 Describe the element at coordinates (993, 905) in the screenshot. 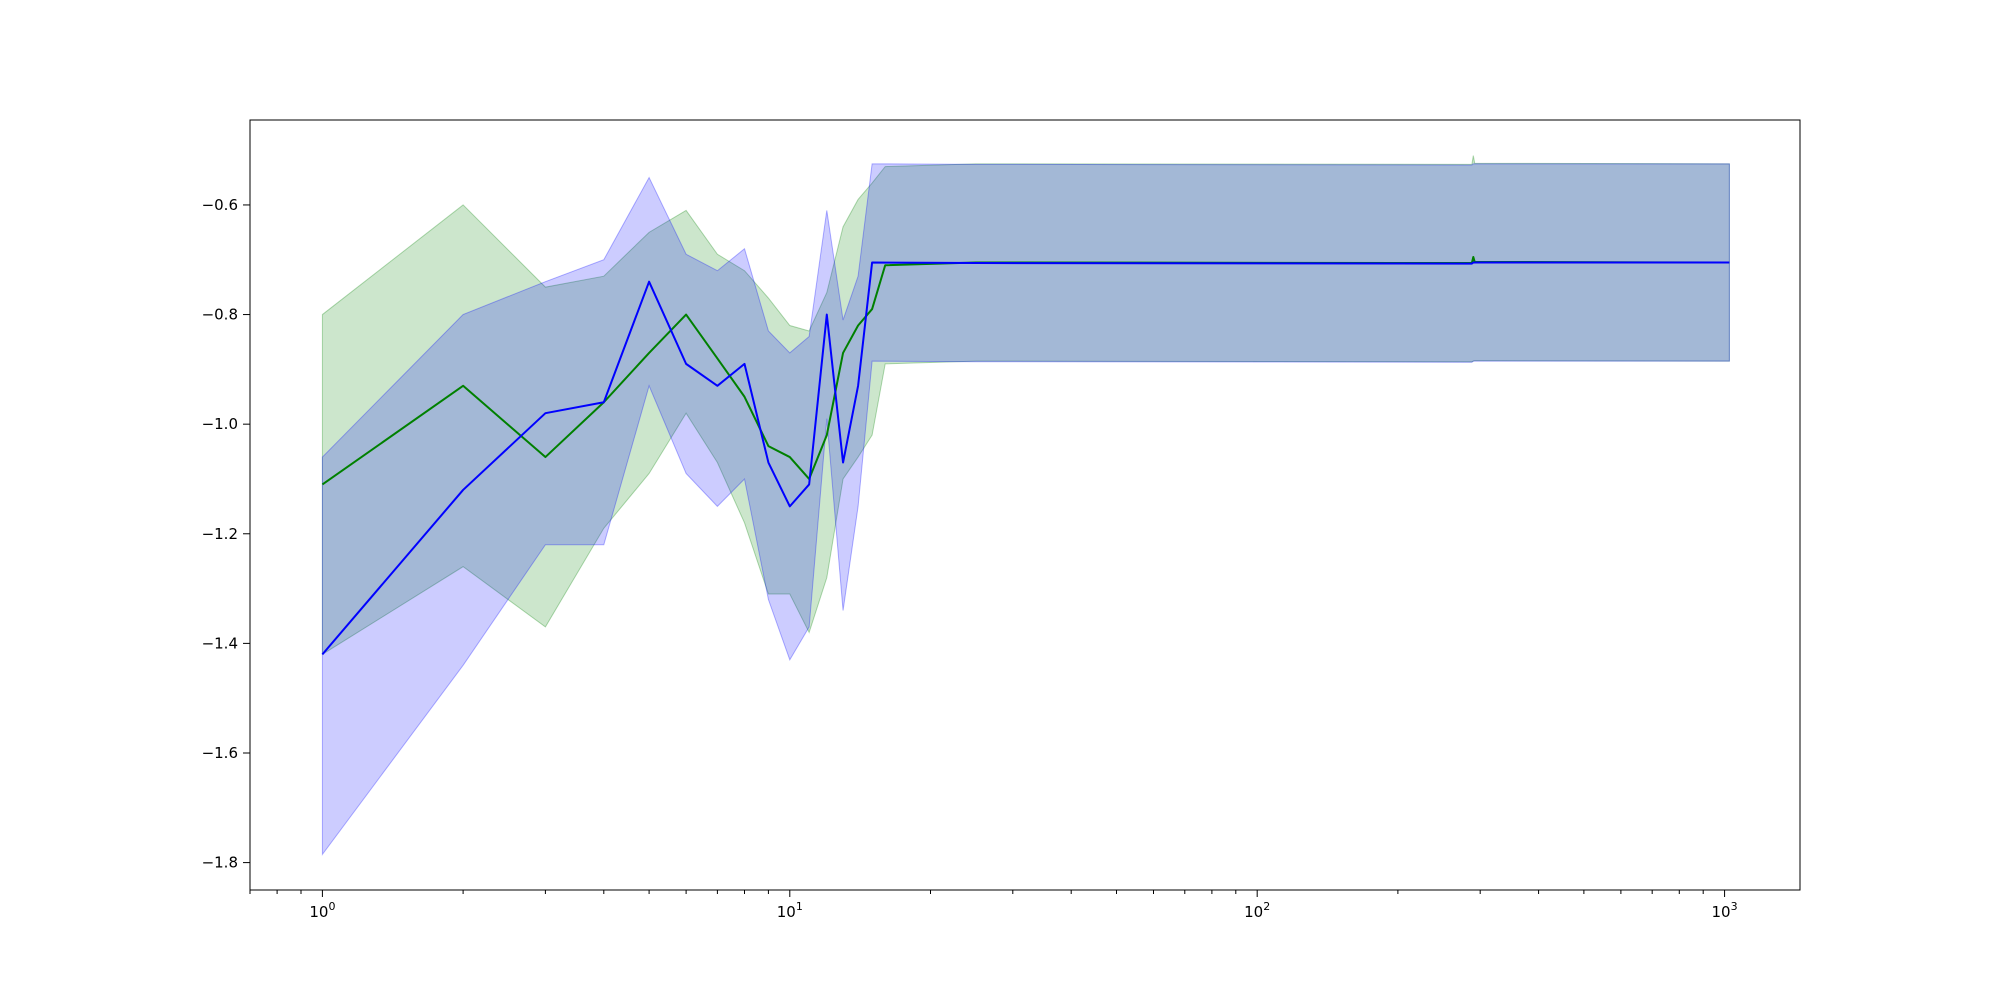

I see `x-axis: 10⁰ 10¹ 10² 10³` at that location.